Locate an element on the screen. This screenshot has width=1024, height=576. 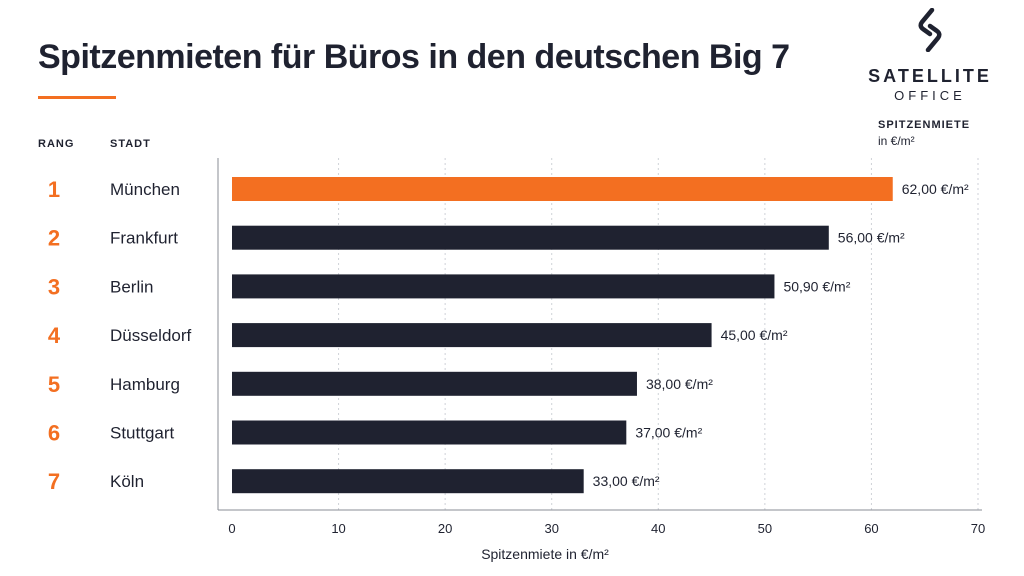
rank-number: 7 is located at coordinates (54, 481).